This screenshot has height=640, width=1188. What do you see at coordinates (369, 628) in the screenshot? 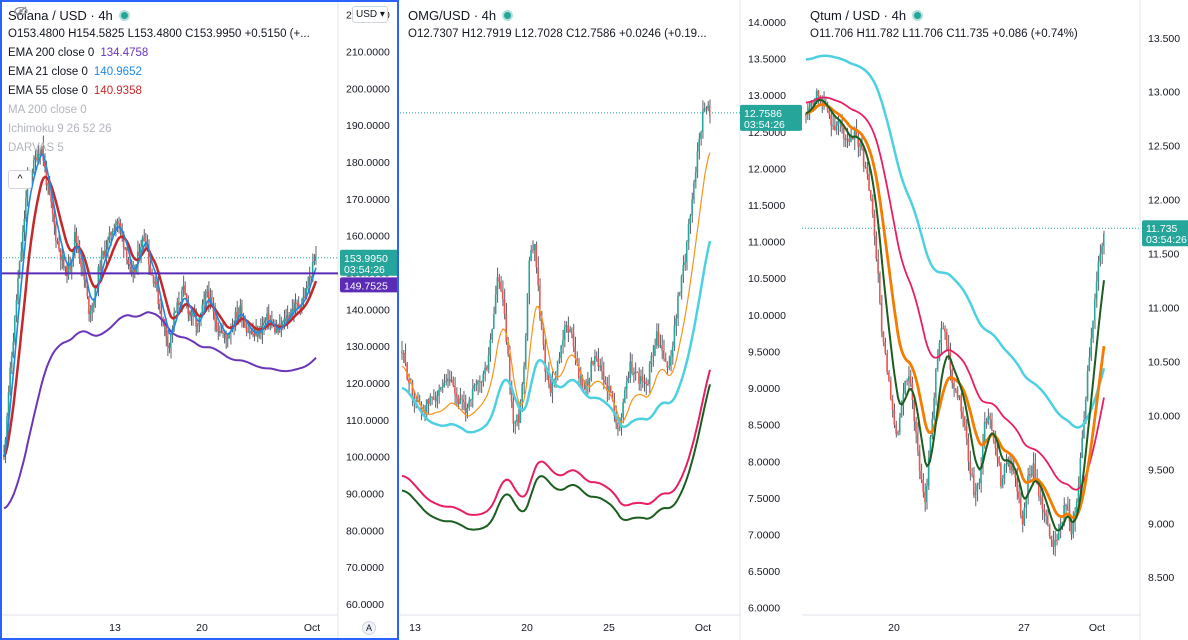
I see `auto-scale-button: A` at bounding box center [369, 628].